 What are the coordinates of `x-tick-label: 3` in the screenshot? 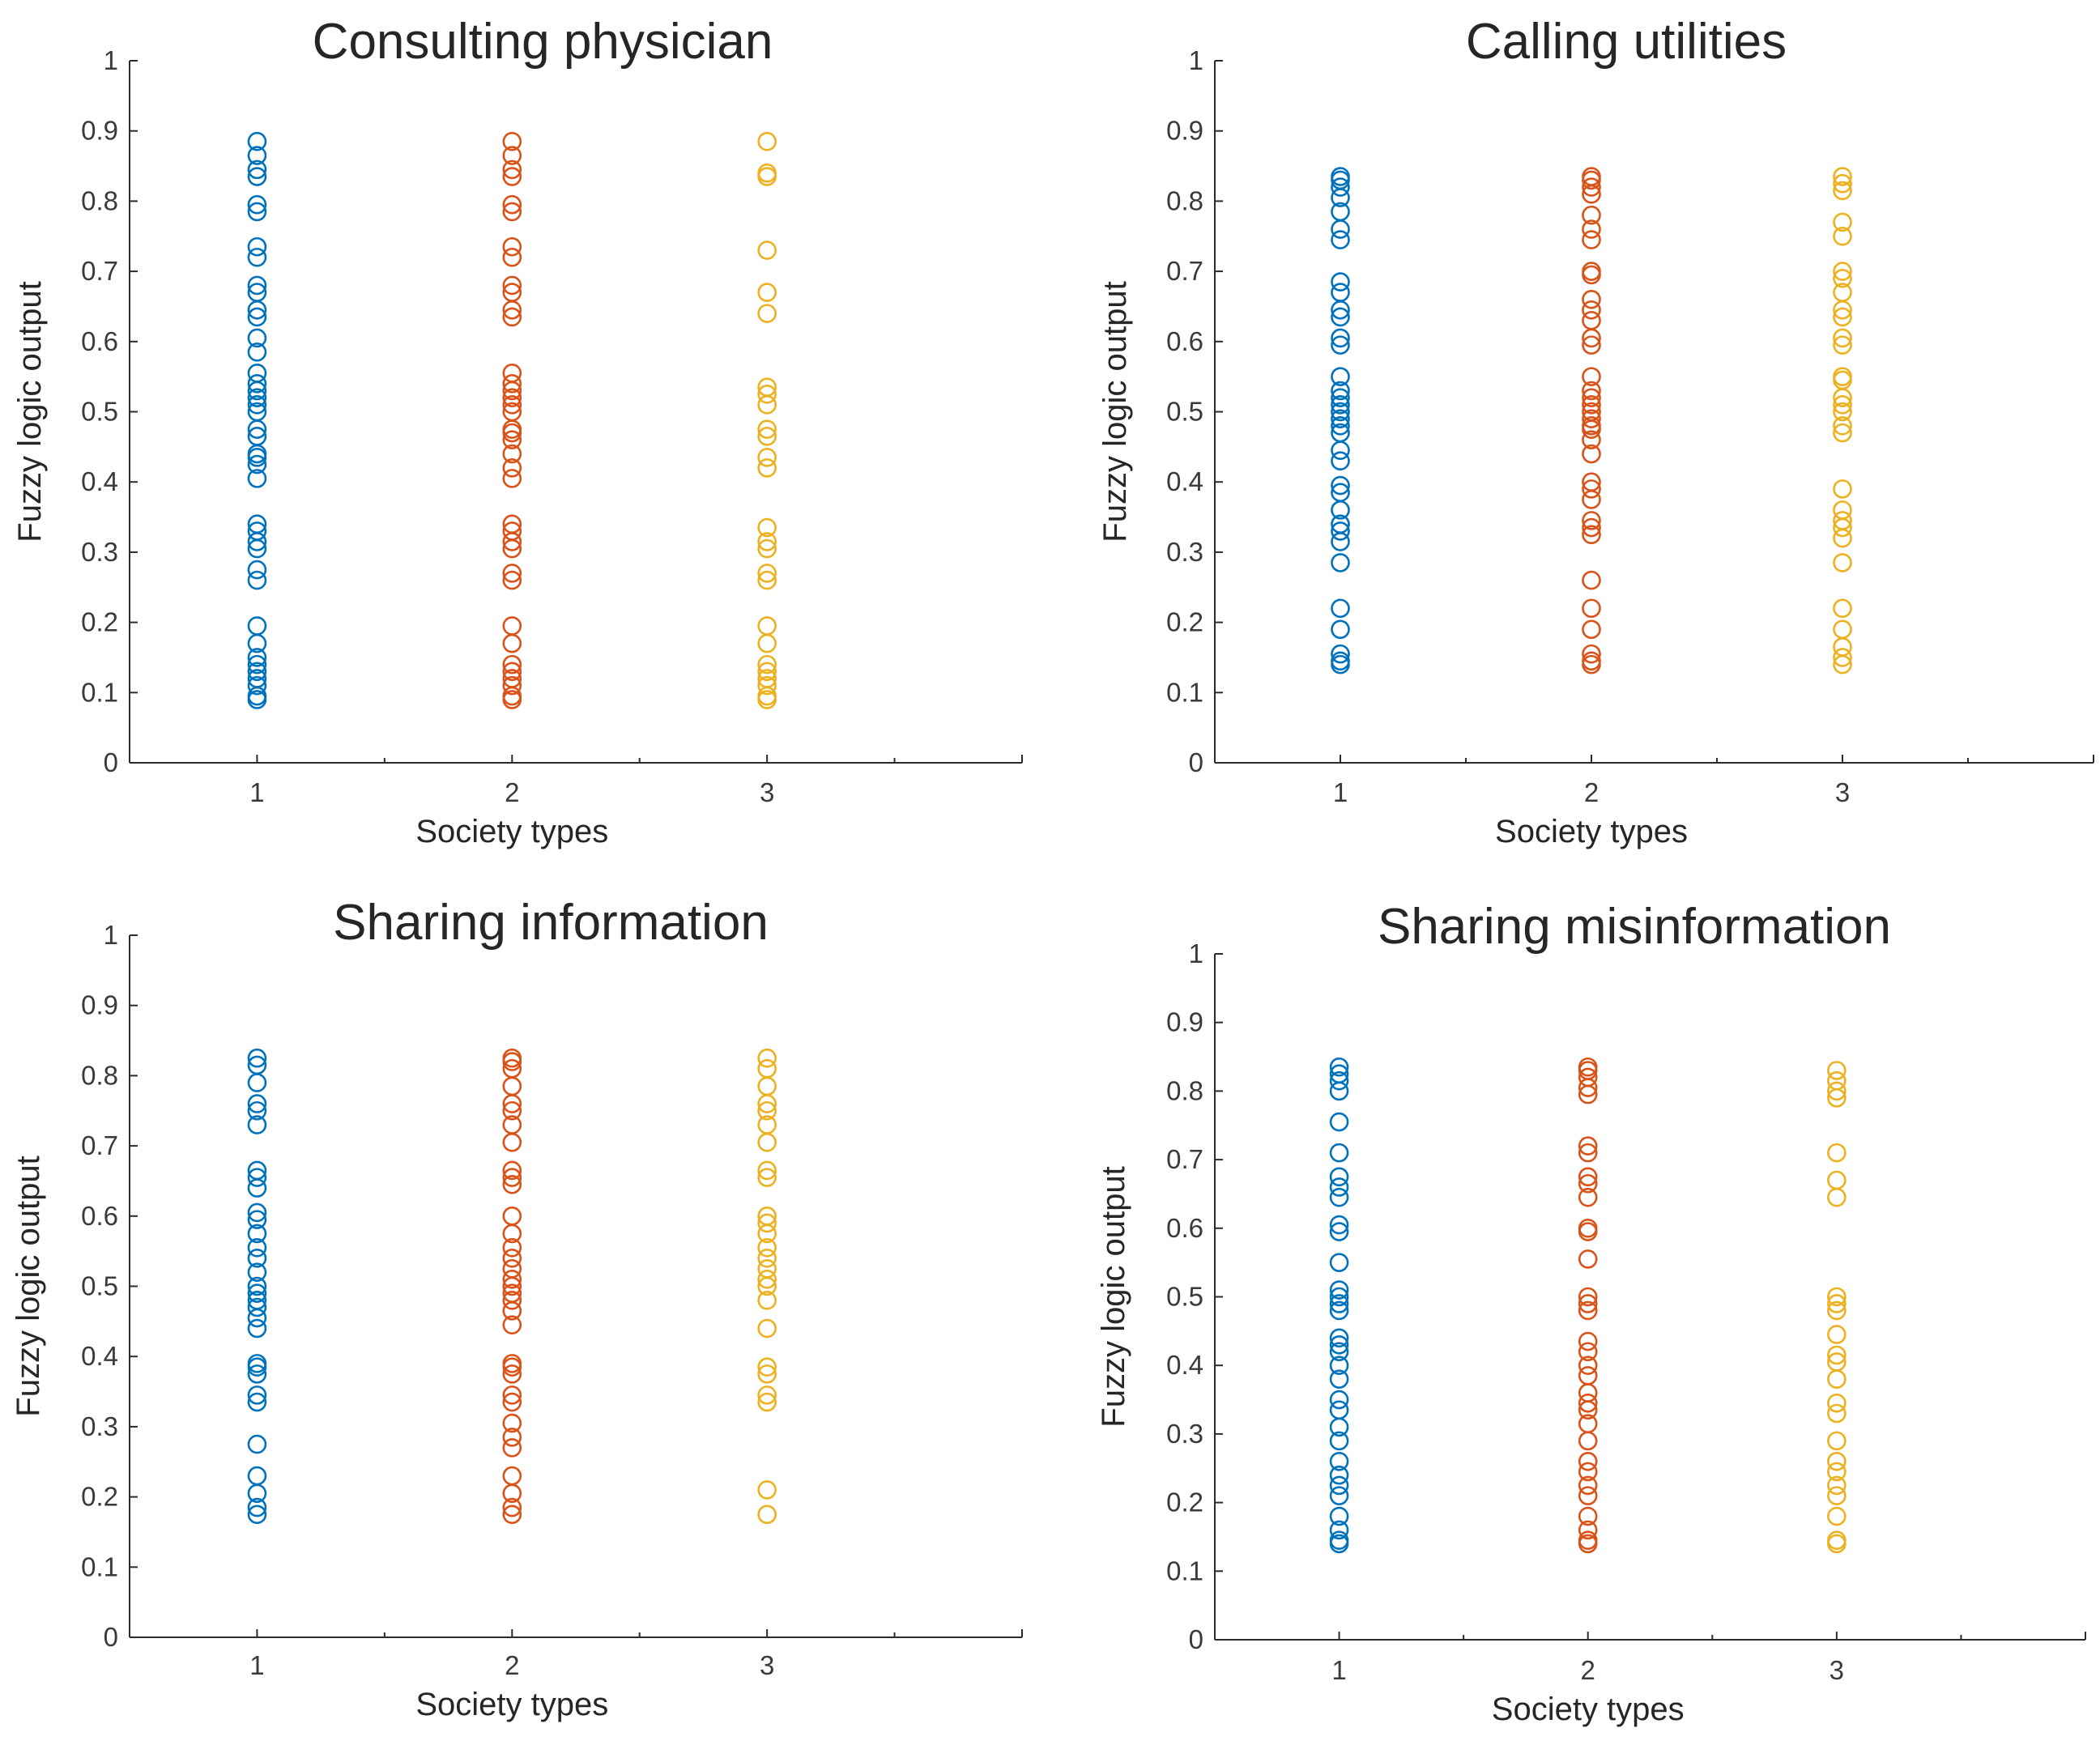 It's located at (767, 792).